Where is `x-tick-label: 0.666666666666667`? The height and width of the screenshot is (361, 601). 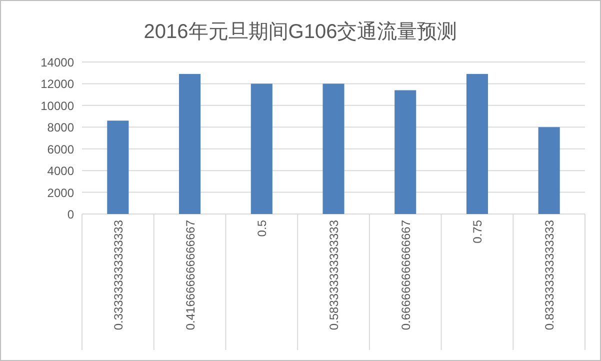 x-tick-label: 0.666666666666667 is located at coordinates (405, 275).